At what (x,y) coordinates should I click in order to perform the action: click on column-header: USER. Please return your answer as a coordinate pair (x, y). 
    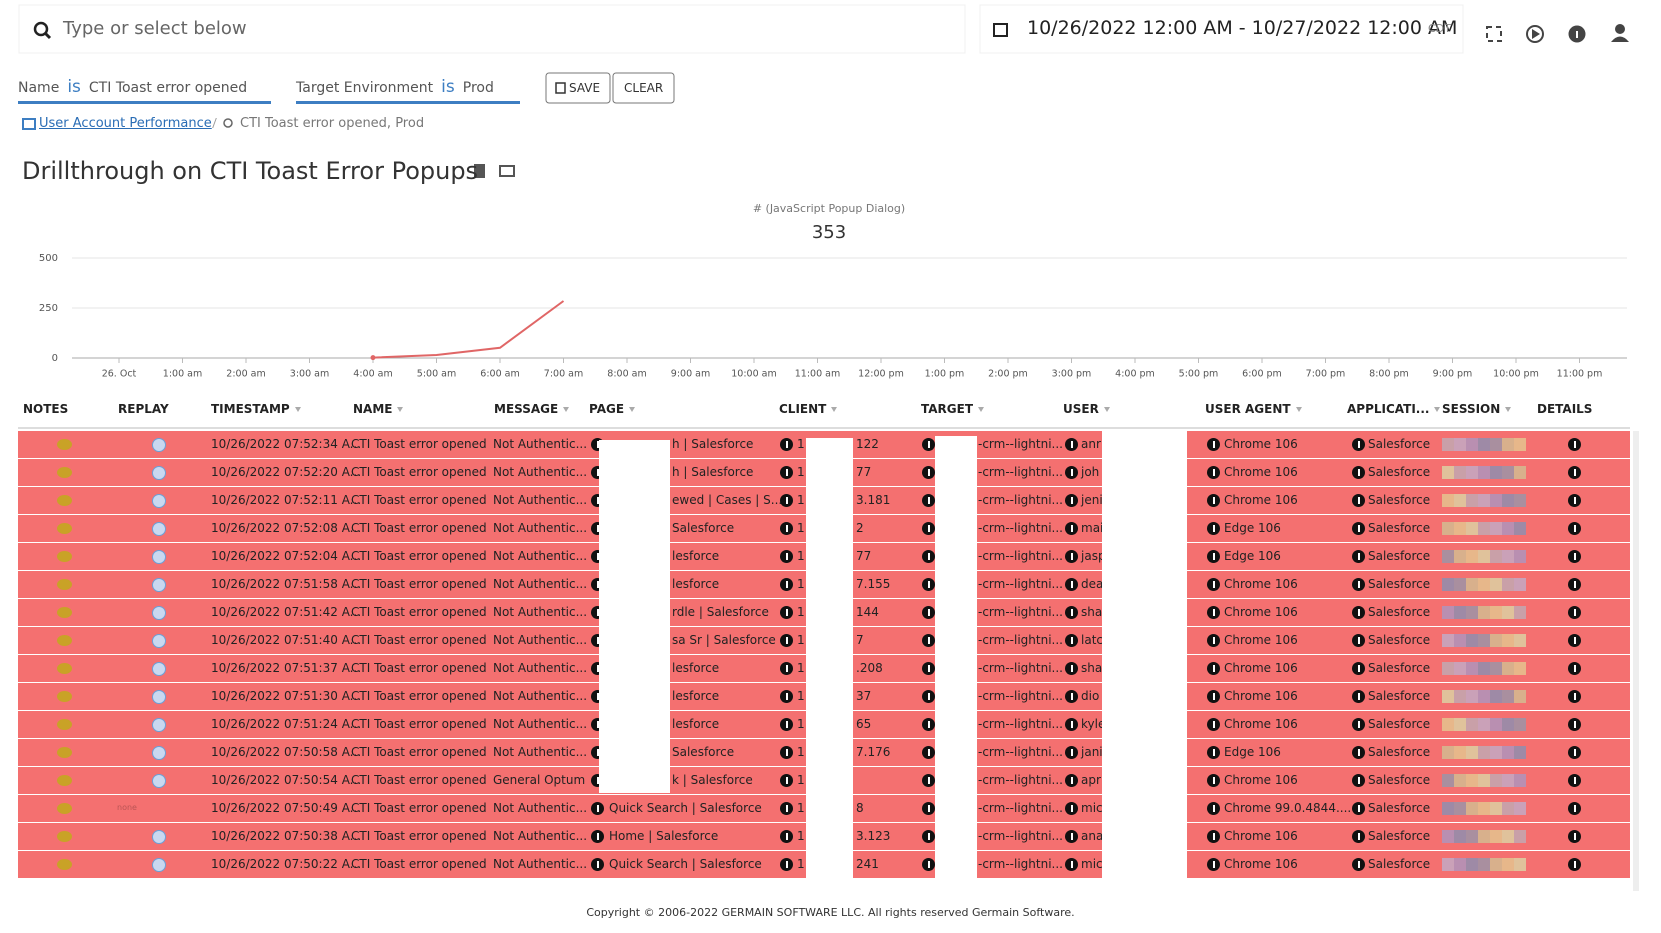
    Looking at the image, I should click on (1086, 409).